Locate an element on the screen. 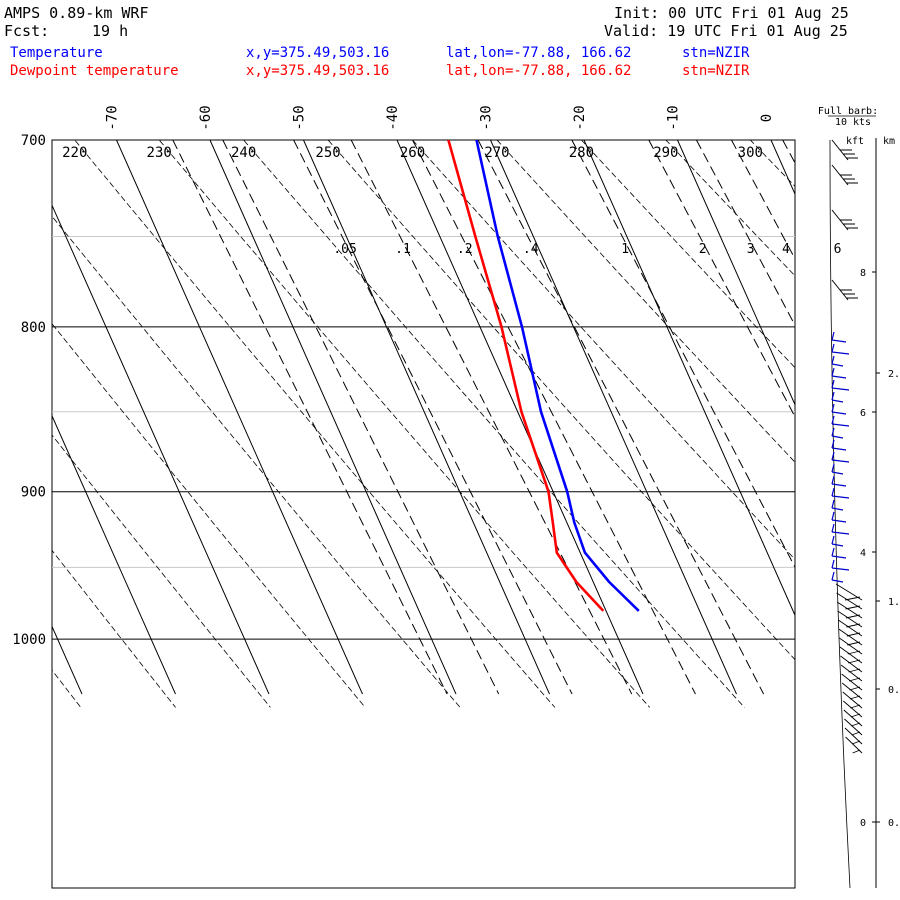 This screenshot has height=900, width=900. legend-dewpoint-name: Dewpoint temperature is located at coordinates (94, 71).